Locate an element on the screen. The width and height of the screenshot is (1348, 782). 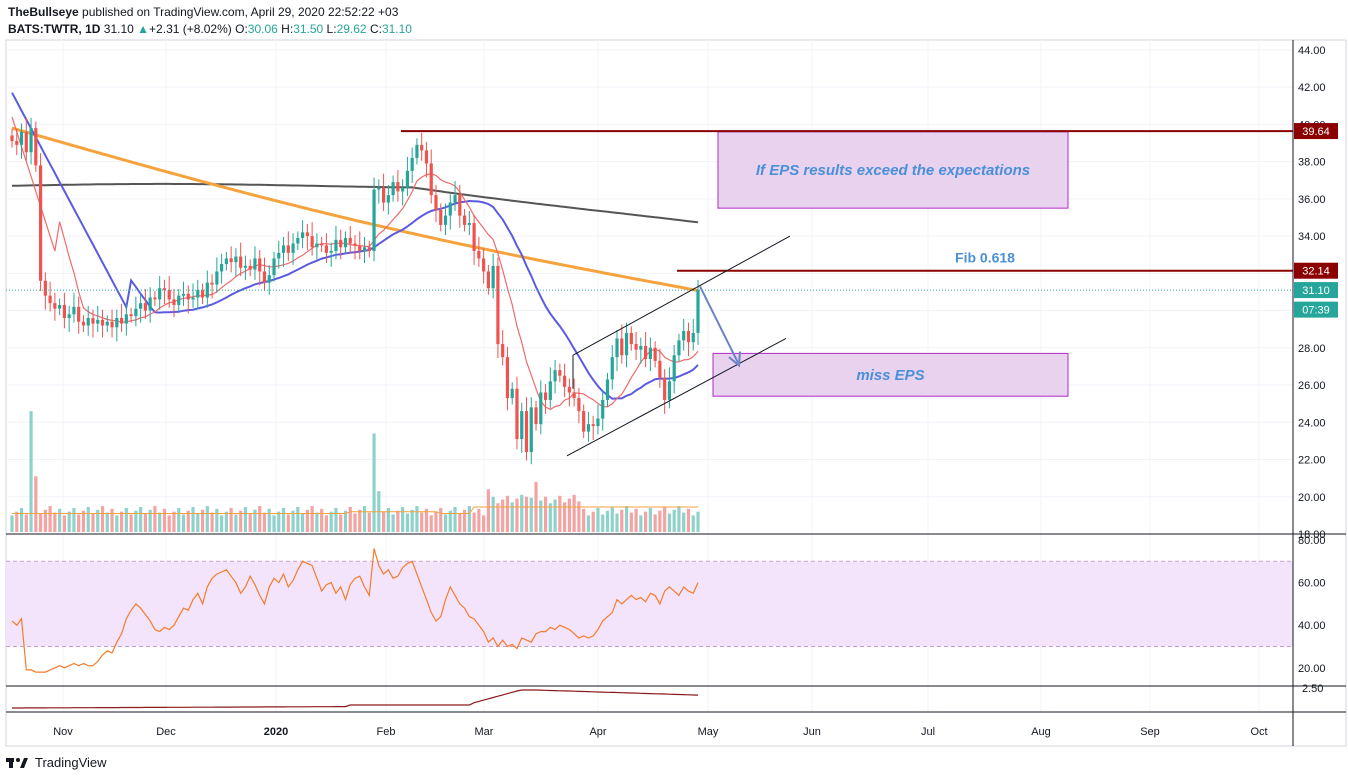
rsi-line is located at coordinates (355, 610).